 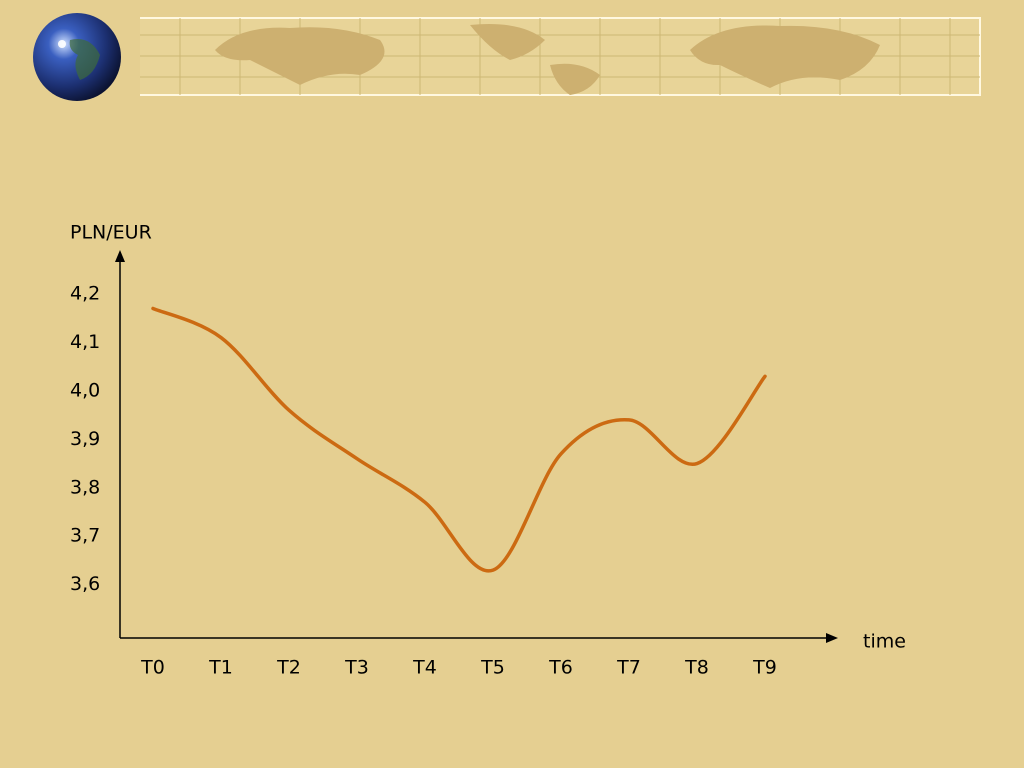 I want to click on y-tick-label: 3,9, so click(x=85, y=439).